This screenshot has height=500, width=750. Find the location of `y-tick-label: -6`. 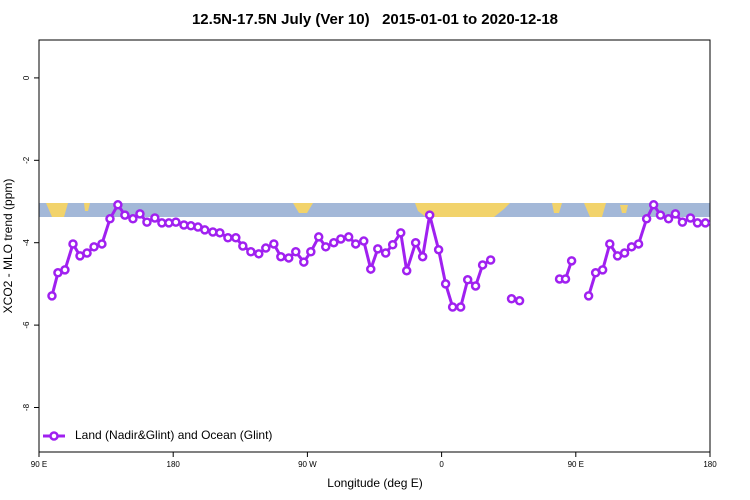

y-tick-label: -6 is located at coordinates (26, 325).